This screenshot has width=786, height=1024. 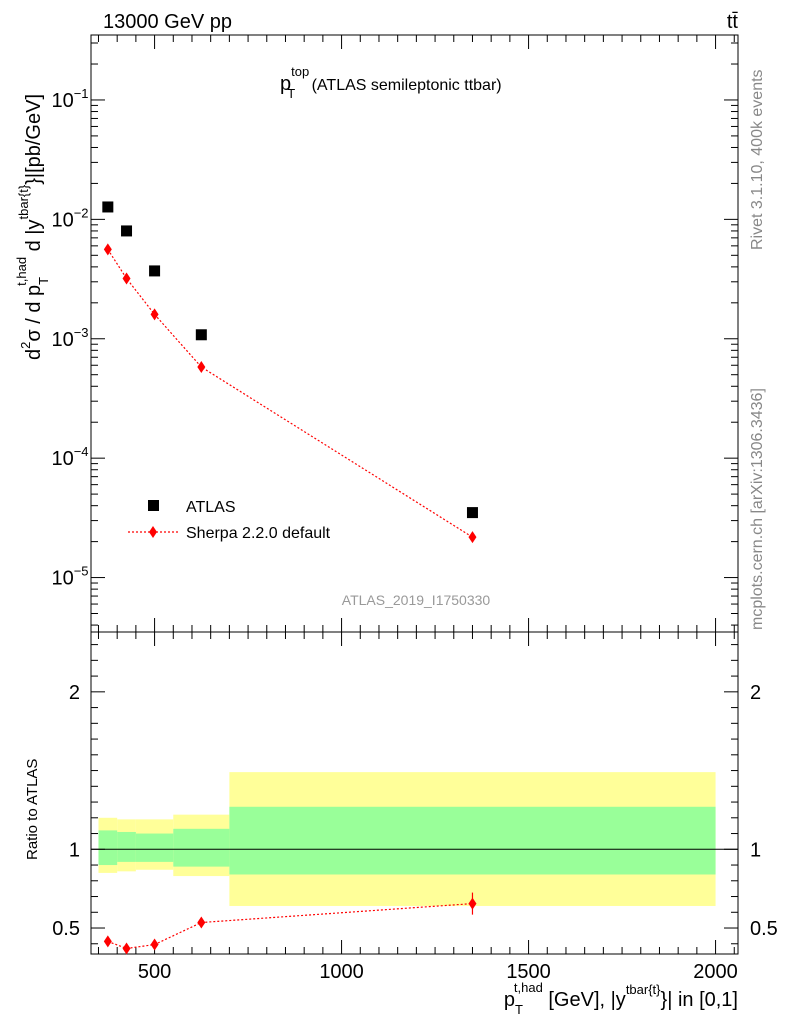 I want to click on mcplots-label: mcplots.cern.ch [arXiv:1306.3436], so click(x=757, y=509).